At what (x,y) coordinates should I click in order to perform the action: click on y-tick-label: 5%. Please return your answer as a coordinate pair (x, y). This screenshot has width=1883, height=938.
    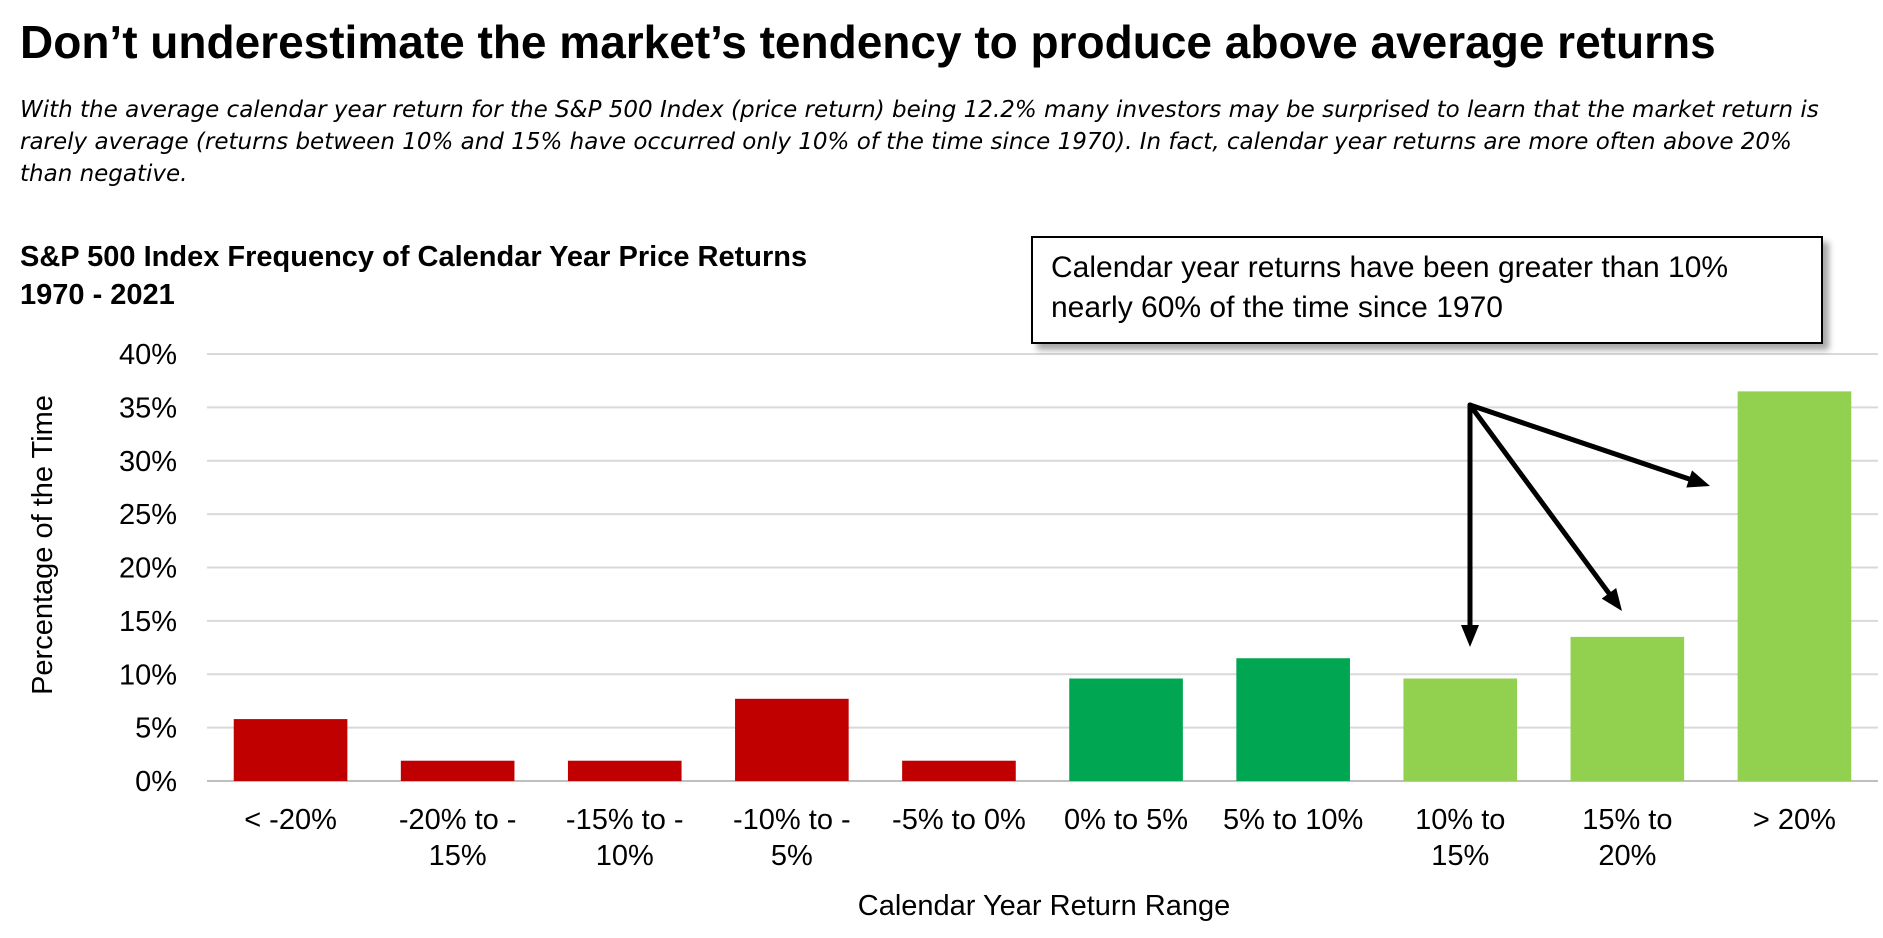
    Looking at the image, I should click on (156, 729).